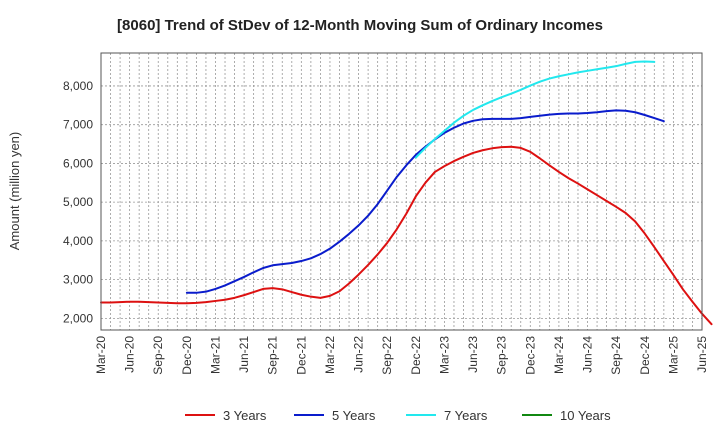  What do you see at coordinates (535, 109) in the screenshot?
I see `series-line-7-years` at bounding box center [535, 109].